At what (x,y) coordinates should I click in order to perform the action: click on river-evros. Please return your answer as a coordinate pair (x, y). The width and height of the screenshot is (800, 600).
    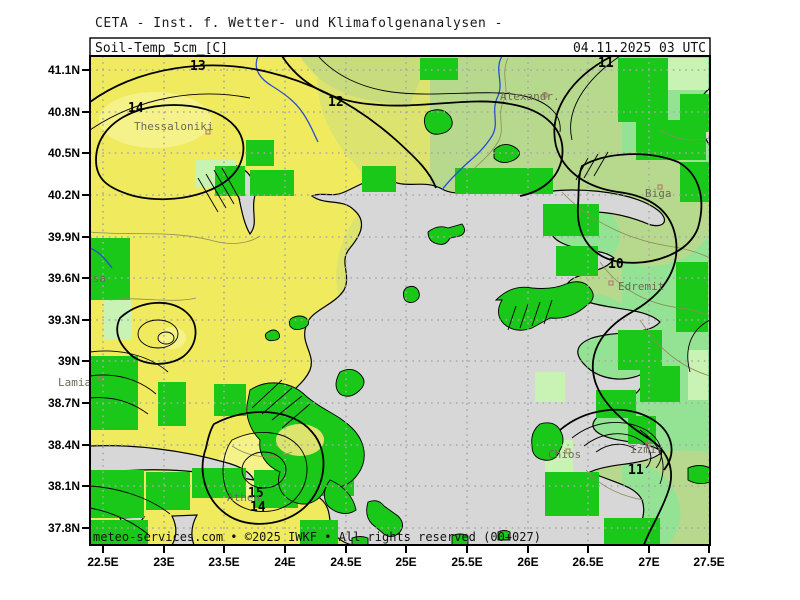
    Looking at the image, I should click on (472, 123).